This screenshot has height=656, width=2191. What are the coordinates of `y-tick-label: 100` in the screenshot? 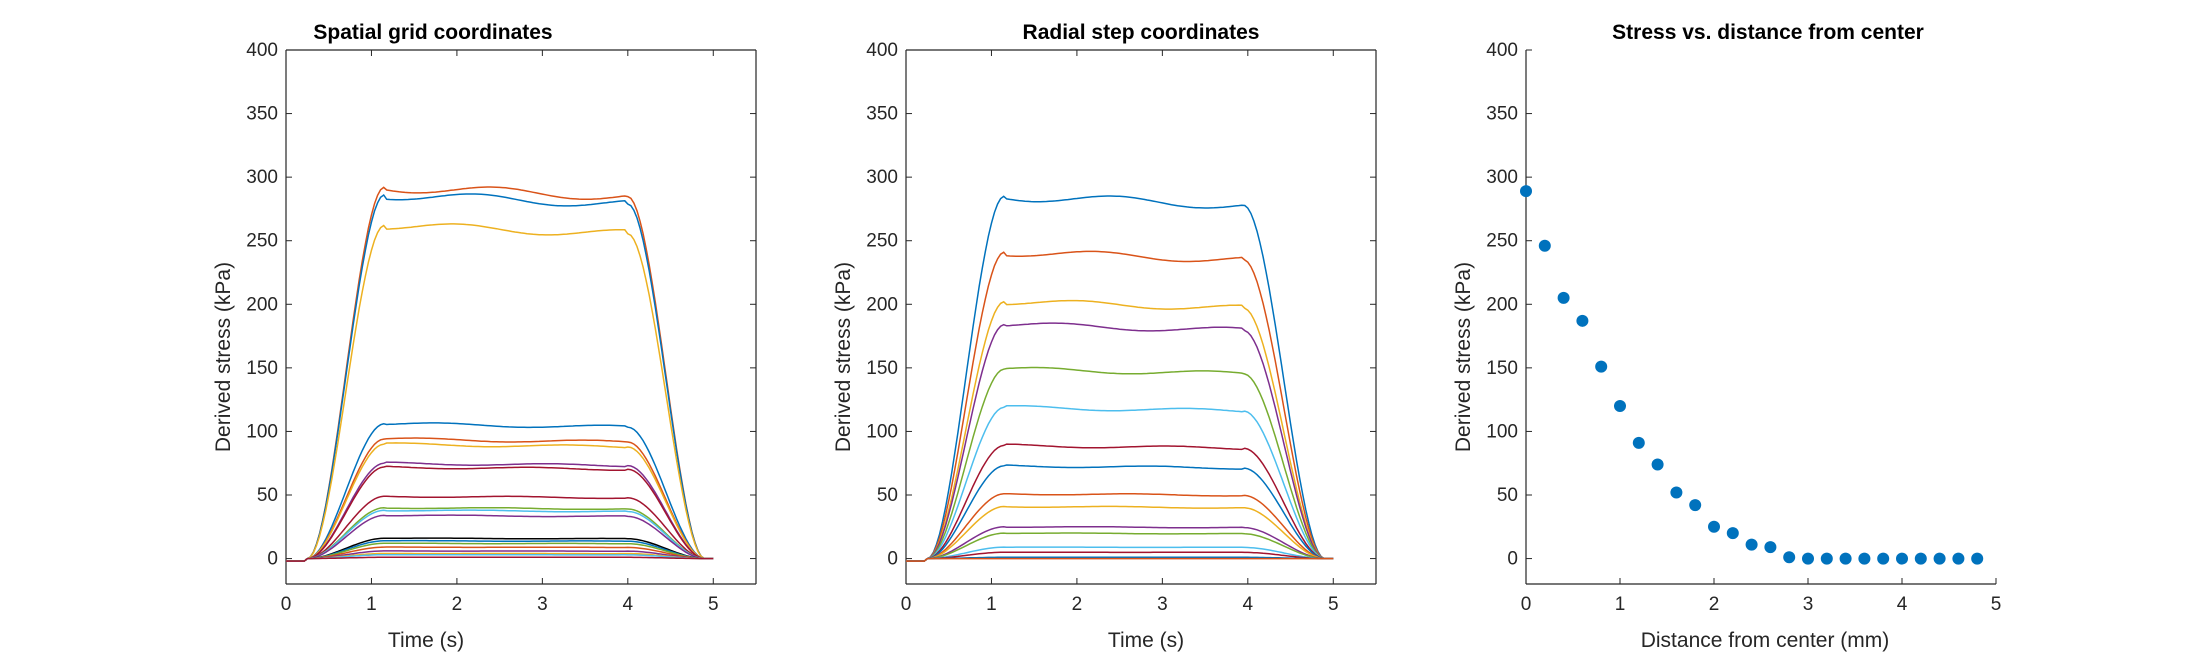 It's located at (262, 431).